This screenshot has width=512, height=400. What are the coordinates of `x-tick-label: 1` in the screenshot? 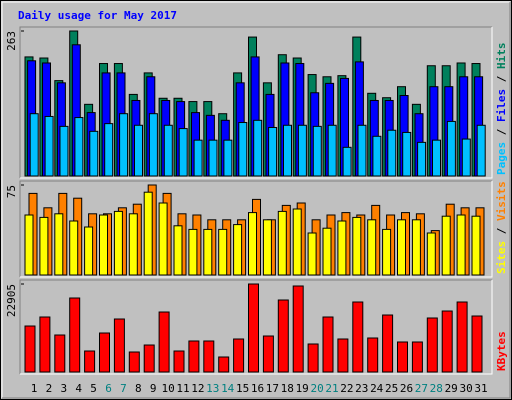 It's located at (34, 388).